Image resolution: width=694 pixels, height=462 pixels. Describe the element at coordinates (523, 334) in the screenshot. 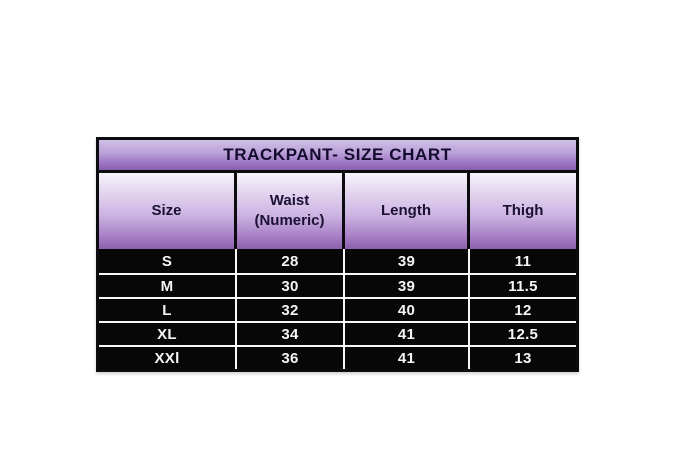

I see `table-cell: 12.5` at that location.